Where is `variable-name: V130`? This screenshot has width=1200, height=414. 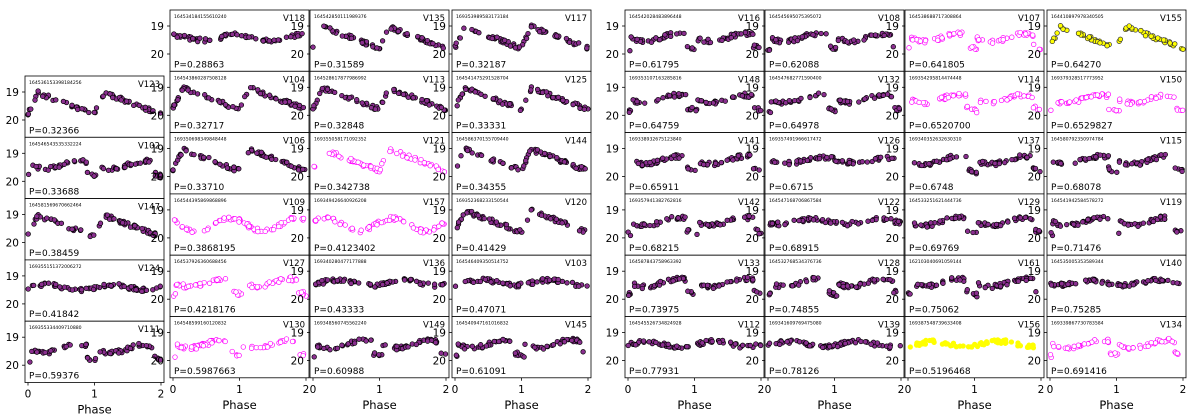 variable-name: V130 is located at coordinates (294, 326).